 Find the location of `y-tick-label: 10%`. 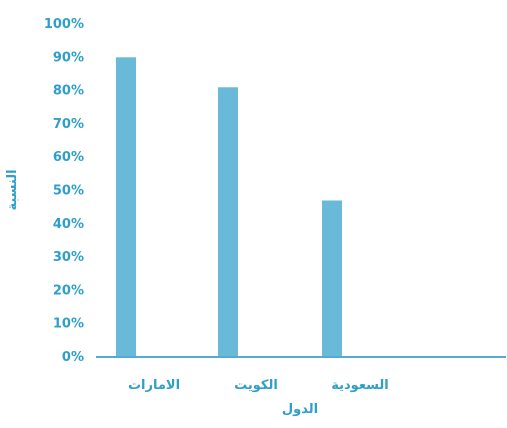

y-tick-label: 10% is located at coordinates (68, 324).